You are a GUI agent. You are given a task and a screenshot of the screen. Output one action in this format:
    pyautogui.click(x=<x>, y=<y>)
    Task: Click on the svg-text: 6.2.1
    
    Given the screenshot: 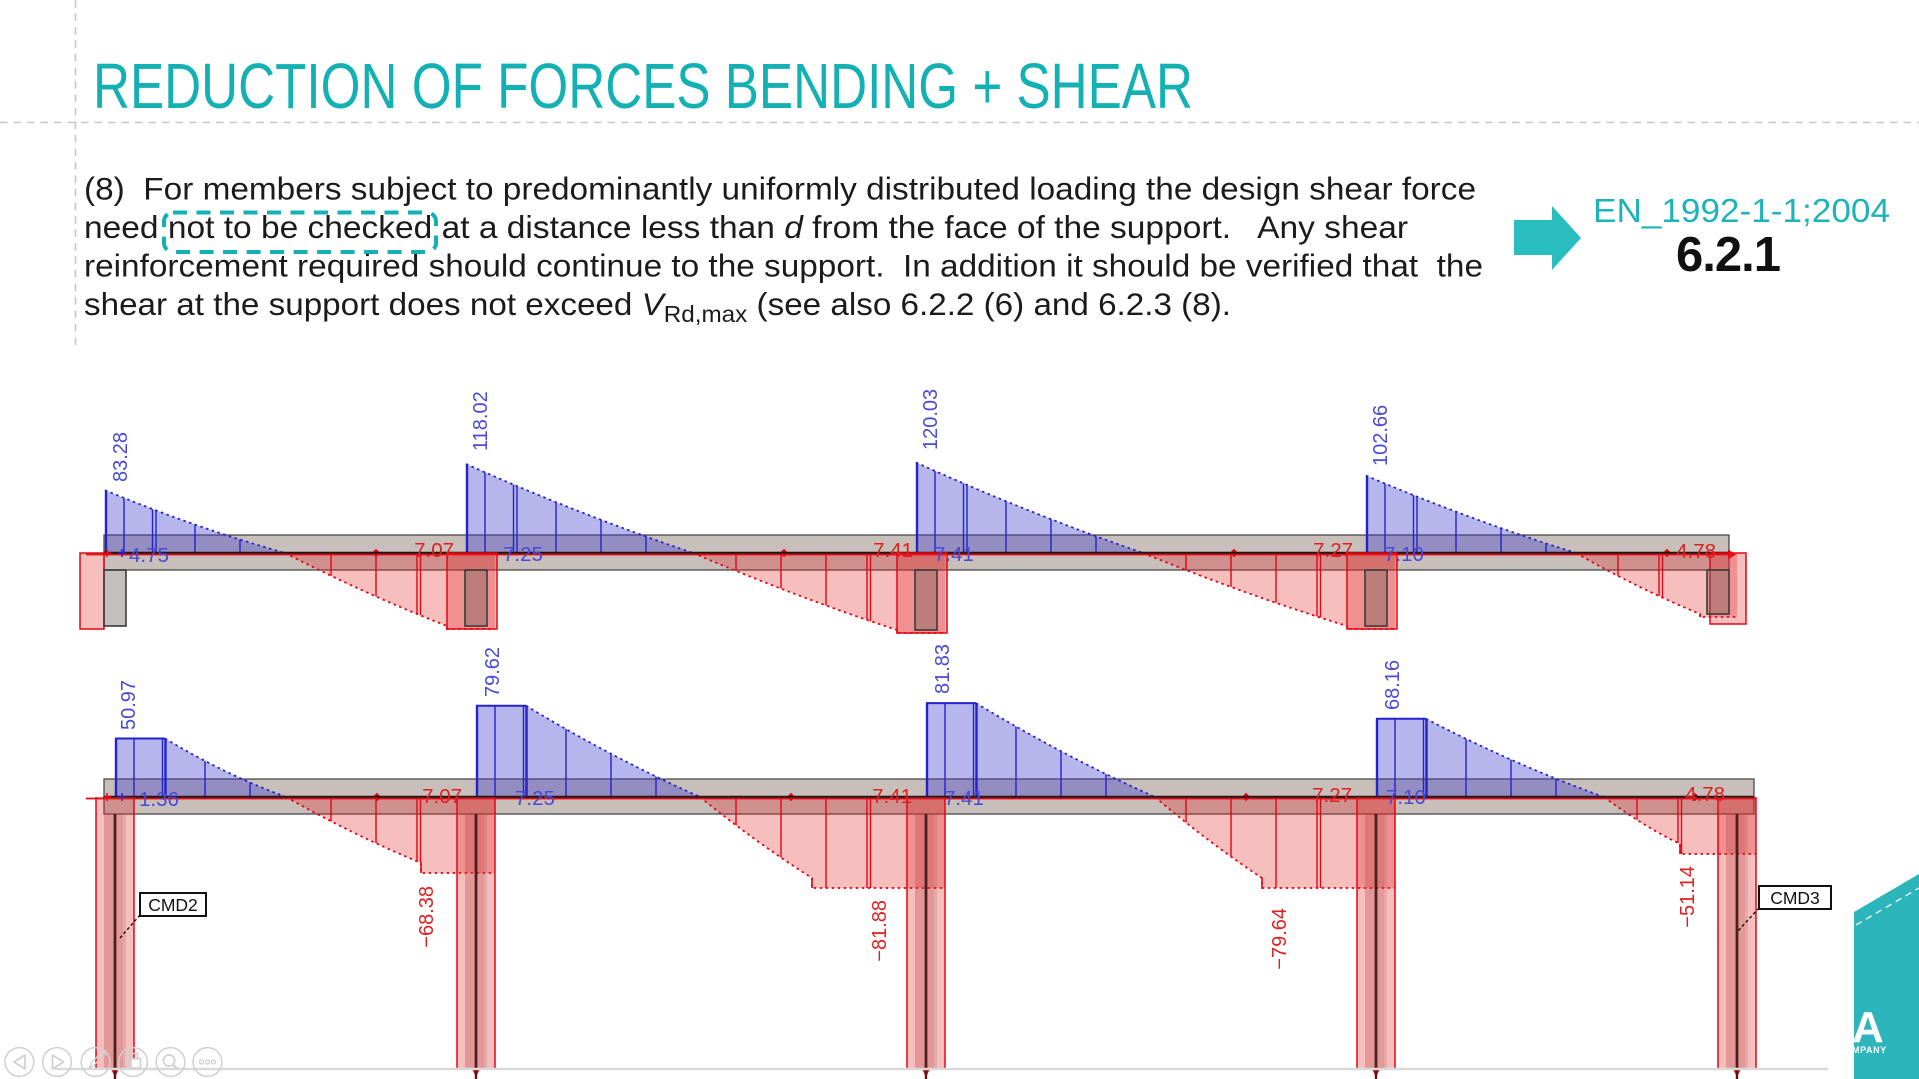 What is the action you would take?
    pyautogui.click(x=1728, y=255)
    